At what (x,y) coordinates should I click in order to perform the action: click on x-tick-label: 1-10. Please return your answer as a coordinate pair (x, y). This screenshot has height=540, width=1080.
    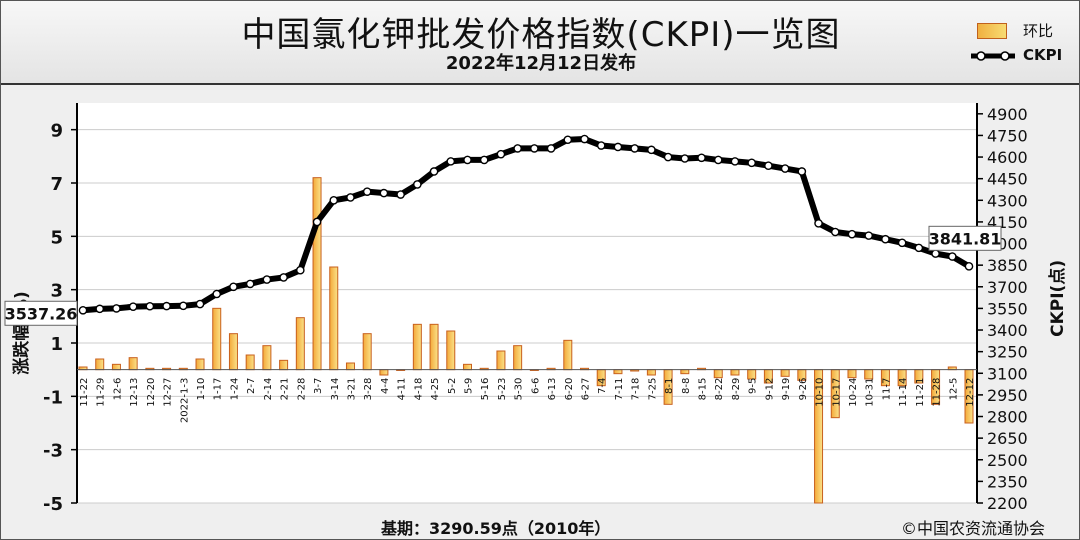
    Looking at the image, I should click on (201, 389).